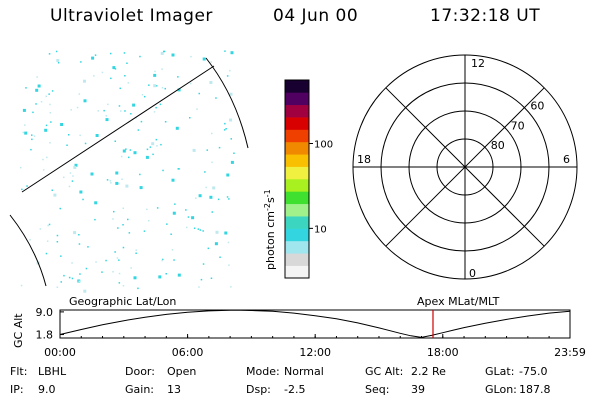  I want to click on timeline-y-tick-label: 1.8, so click(45, 335).